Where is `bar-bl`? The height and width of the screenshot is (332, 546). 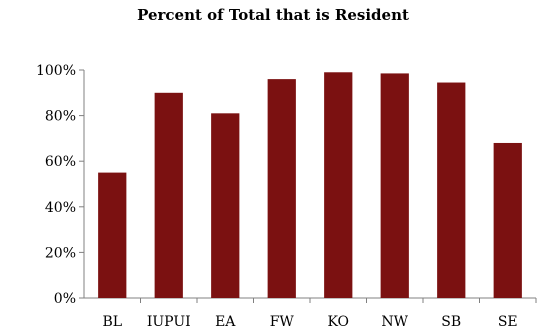 bar-bl is located at coordinates (112, 235).